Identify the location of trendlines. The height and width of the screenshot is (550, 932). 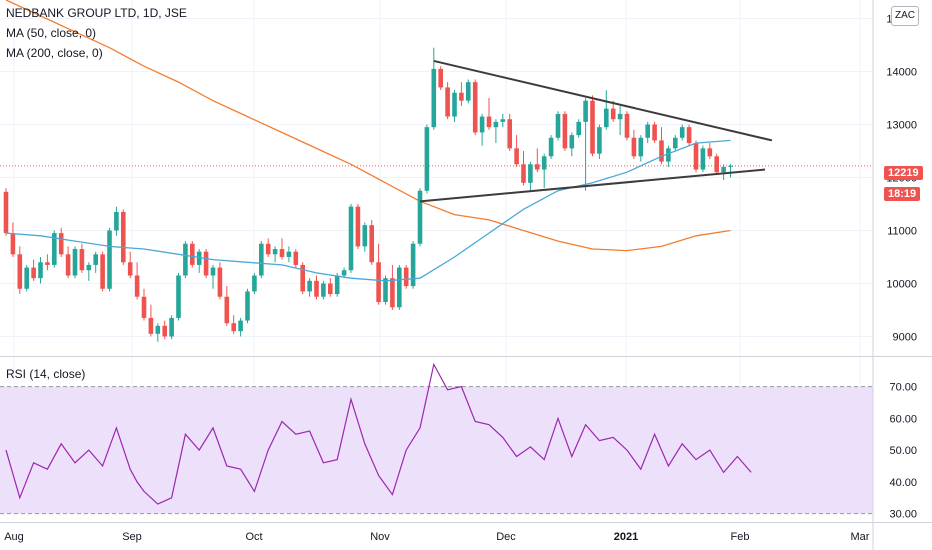
(596, 131).